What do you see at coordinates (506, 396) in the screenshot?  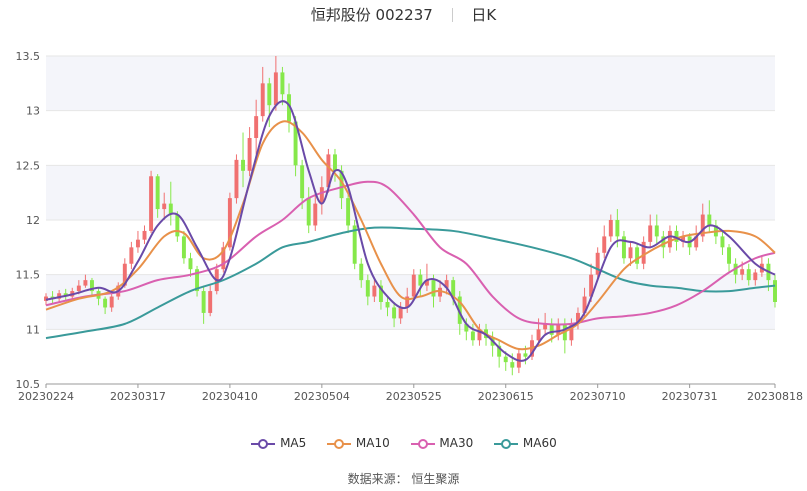 I see `x-tick-label: 20230615` at bounding box center [506, 396].